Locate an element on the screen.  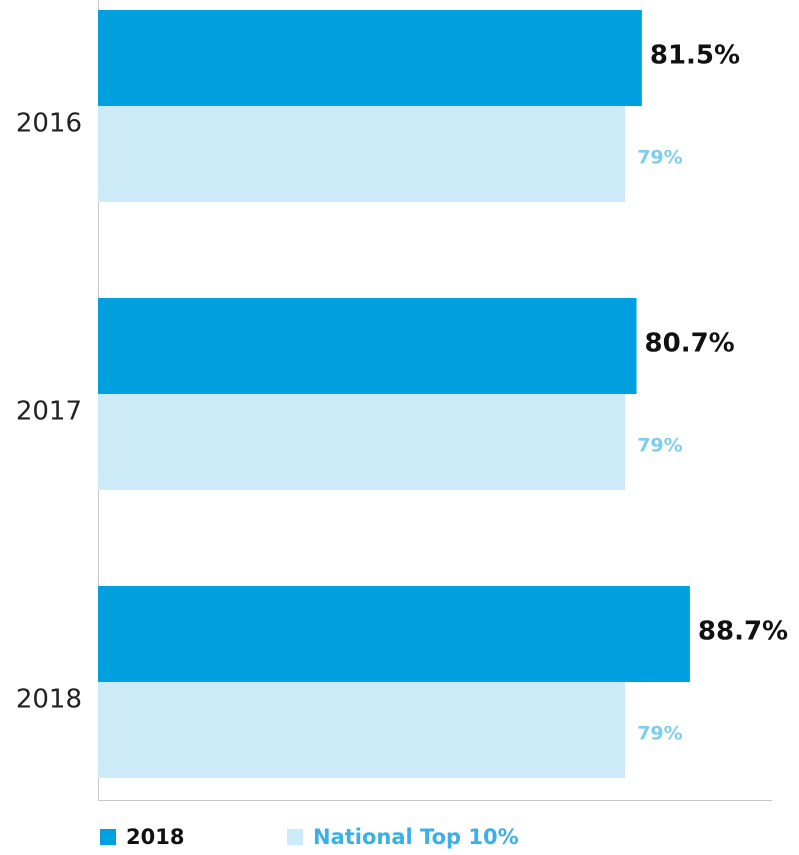
legend-label: National Top 10% is located at coordinates (416, 837).